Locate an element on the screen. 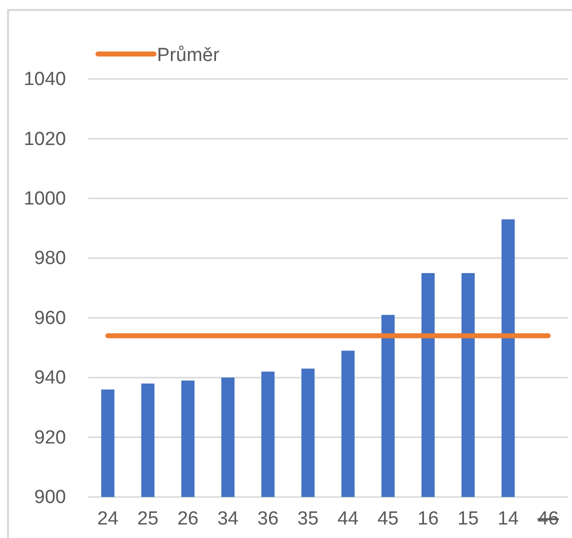 Image resolution: width=572 pixels, height=538 pixels. x-tick-label: 46 is located at coordinates (548, 519).